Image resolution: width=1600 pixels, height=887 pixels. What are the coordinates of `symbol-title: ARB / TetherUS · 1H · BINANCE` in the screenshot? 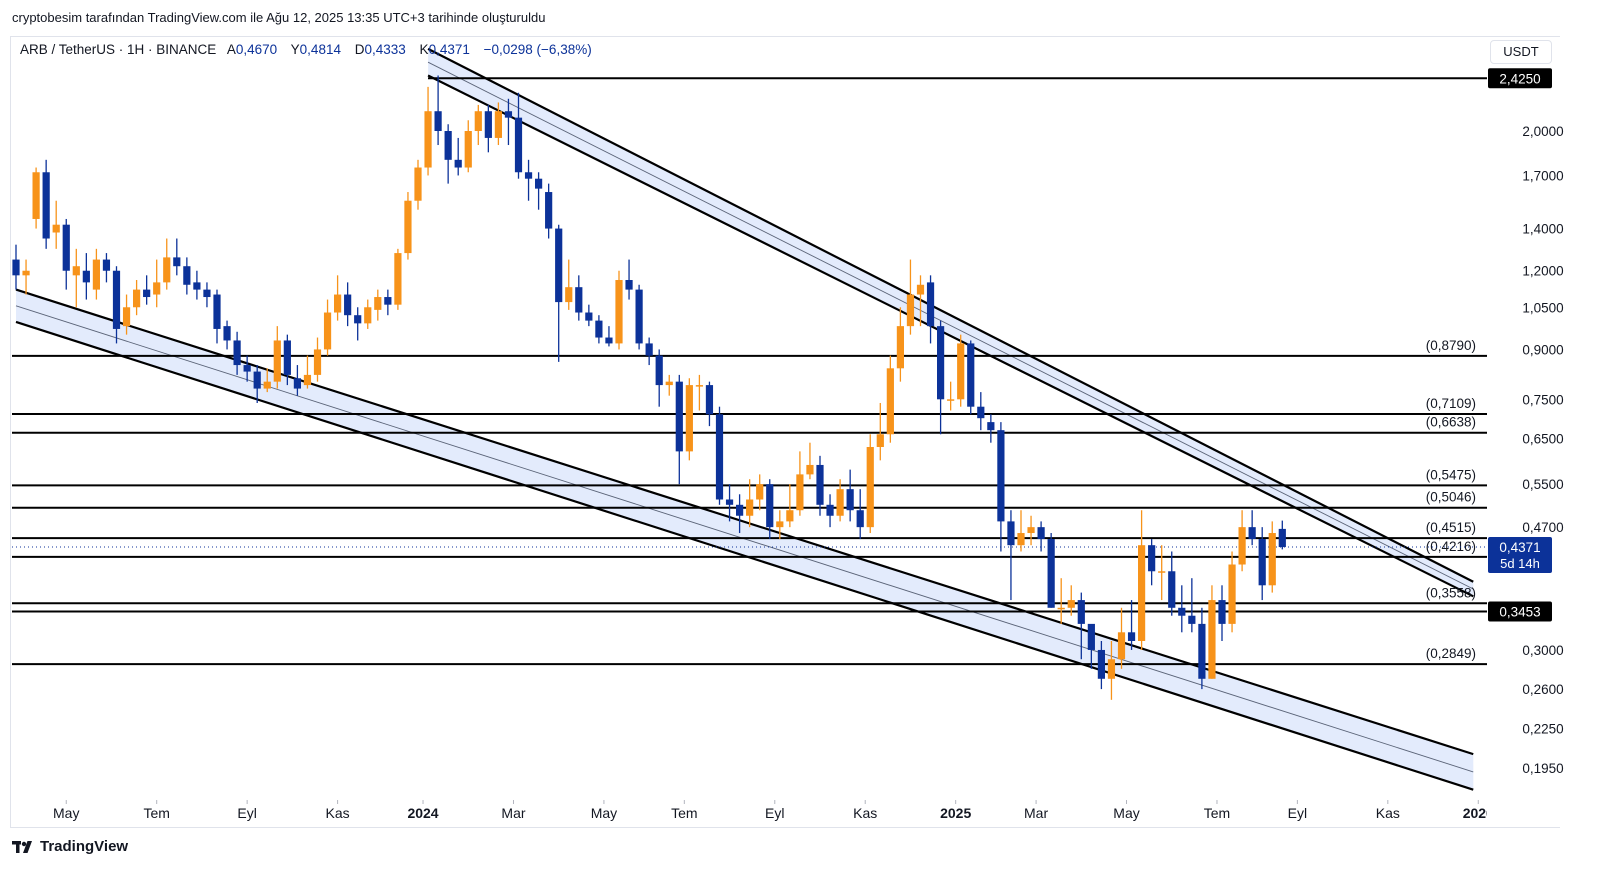 It's located at (118, 49).